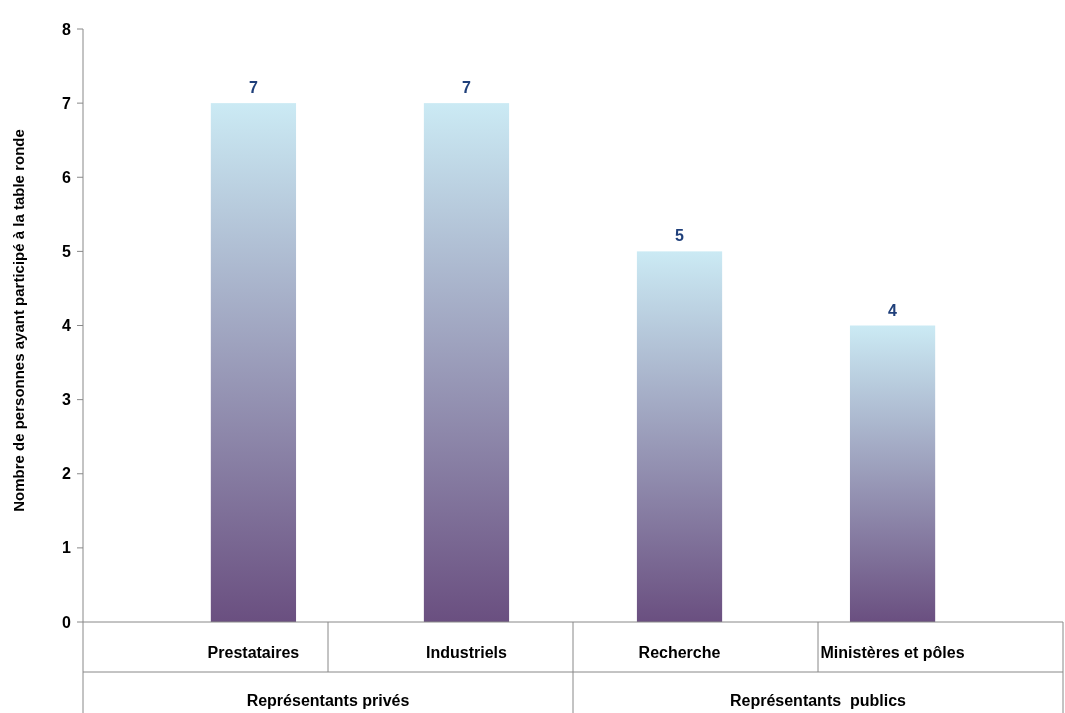 The image size is (1065, 713). I want to click on y-tick-label: 3, so click(67, 400).